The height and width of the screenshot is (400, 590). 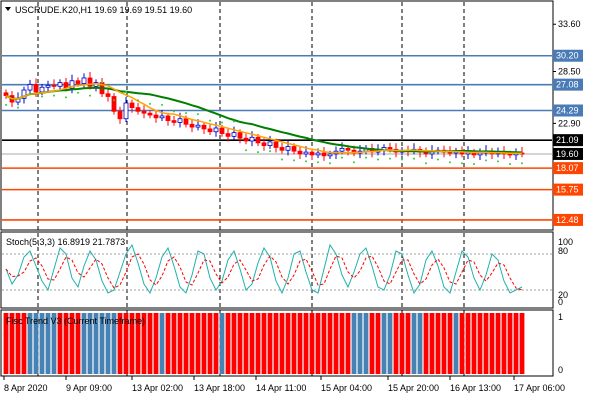 I want to click on symbol-info: USCRUDE.K20,H1 19.69 19.69 19.51 19.60, so click(x=103, y=10).